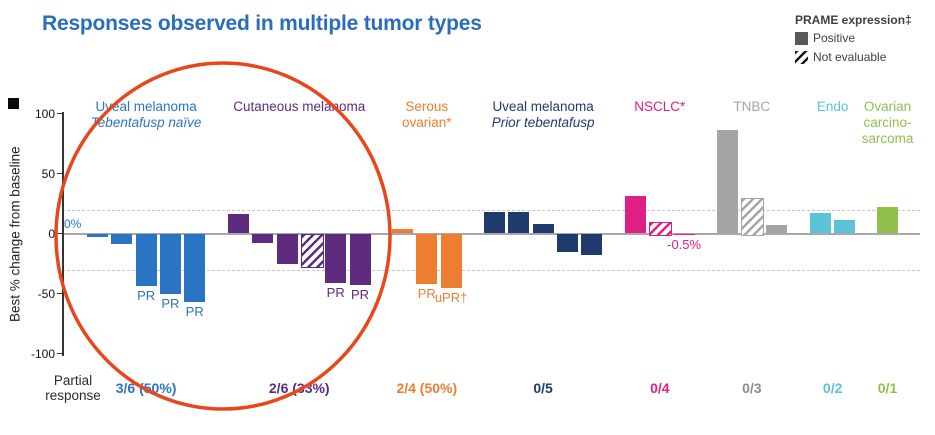 This screenshot has height=435, width=935. Describe the element at coordinates (146, 122) in the screenshot. I see `group-label-line: Tebentafusp naïve` at that location.